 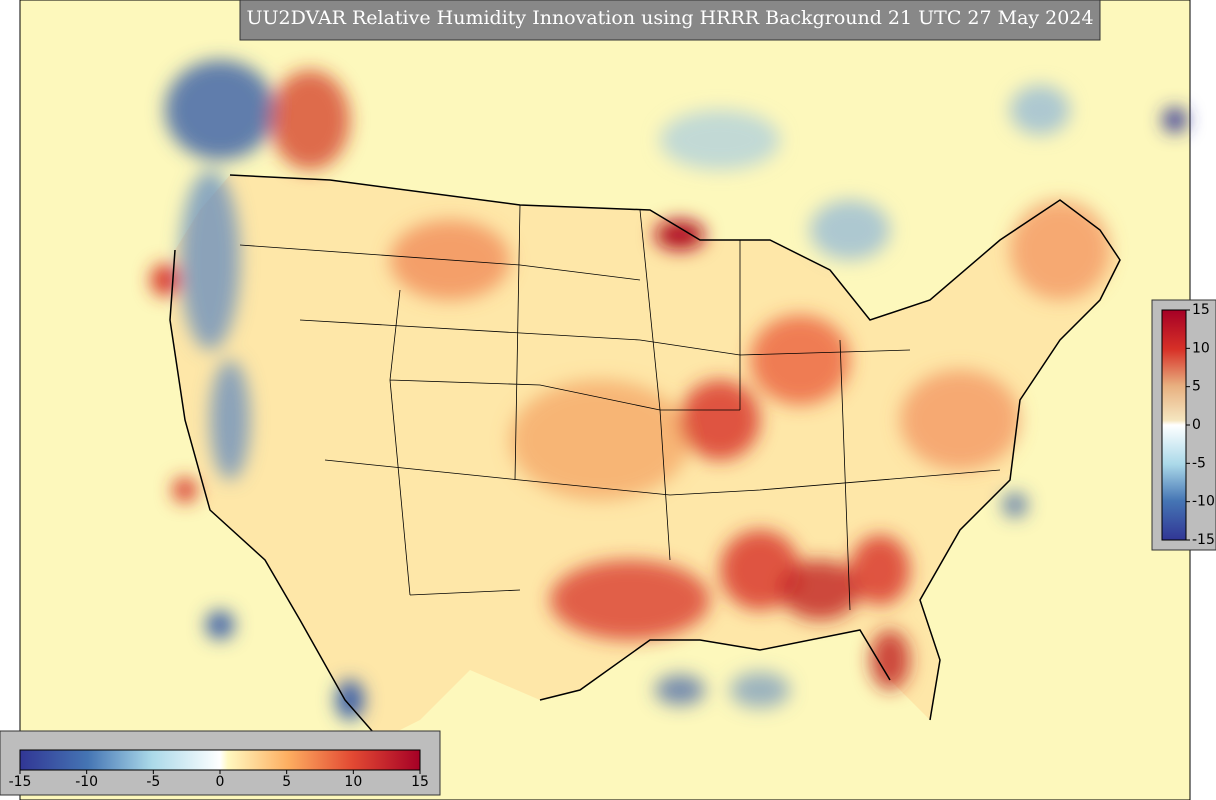 I want to click on colorbar-horizontal: -15 -10 -5 0 5 10 15, so click(x=220, y=763).